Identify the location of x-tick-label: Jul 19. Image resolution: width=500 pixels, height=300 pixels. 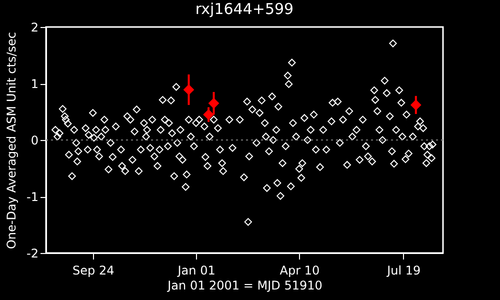
(403, 271).